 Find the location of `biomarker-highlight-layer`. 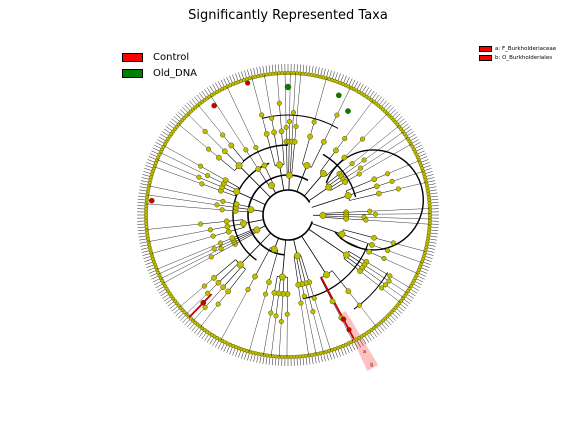

biomarker-highlight-layer is located at coordinates (359, 341).